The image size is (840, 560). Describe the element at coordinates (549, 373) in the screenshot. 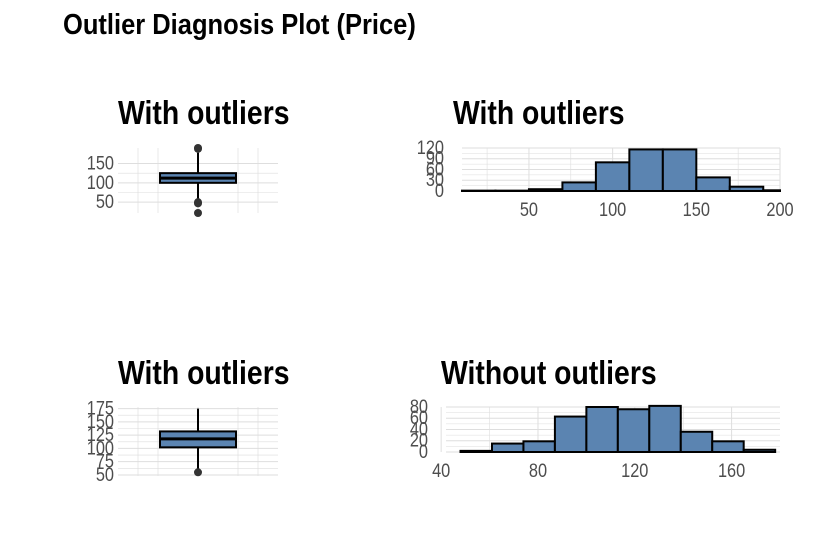

I see `panel-title: Without outliers` at that location.